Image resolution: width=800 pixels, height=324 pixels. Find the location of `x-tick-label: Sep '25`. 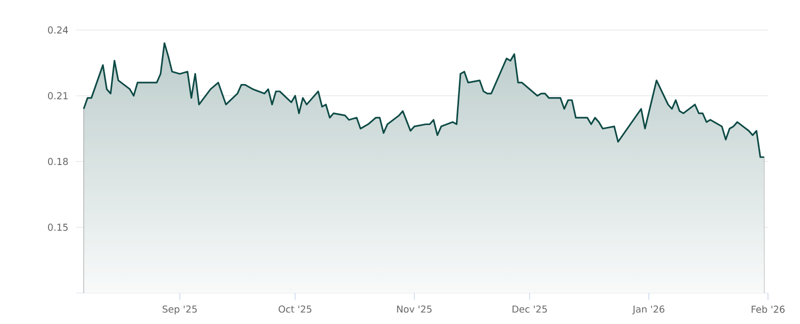

x-tick-label: Sep '25 is located at coordinates (179, 310).